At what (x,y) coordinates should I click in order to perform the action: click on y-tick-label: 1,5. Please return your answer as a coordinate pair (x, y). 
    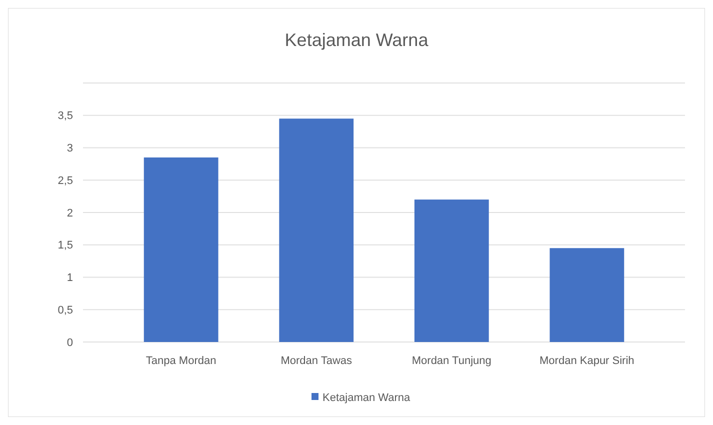
    Looking at the image, I should click on (65, 246).